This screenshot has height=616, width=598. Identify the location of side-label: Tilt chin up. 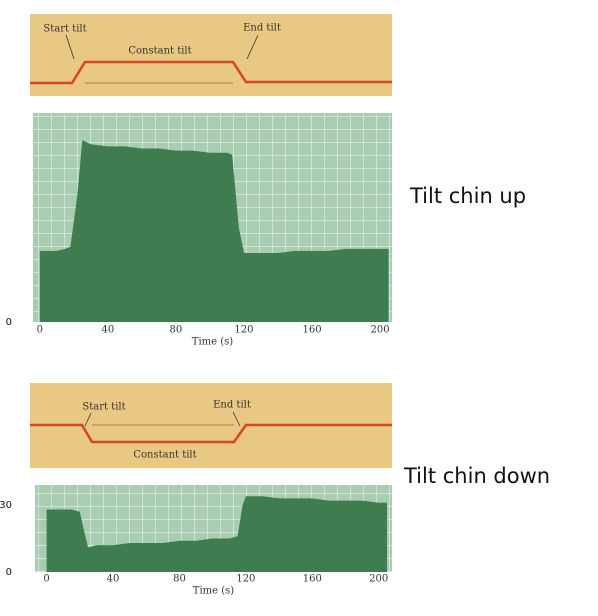
(467, 196).